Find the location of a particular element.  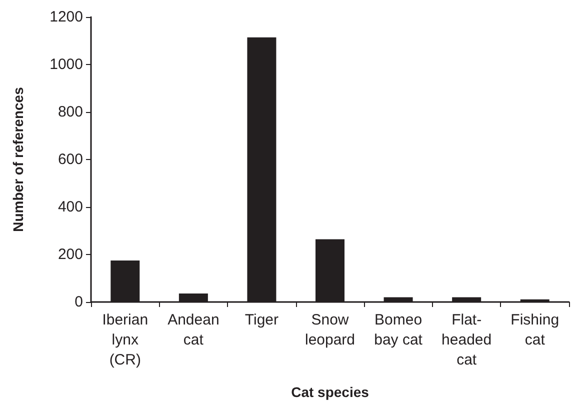

x-tick-label: Tiger is located at coordinates (261, 320).